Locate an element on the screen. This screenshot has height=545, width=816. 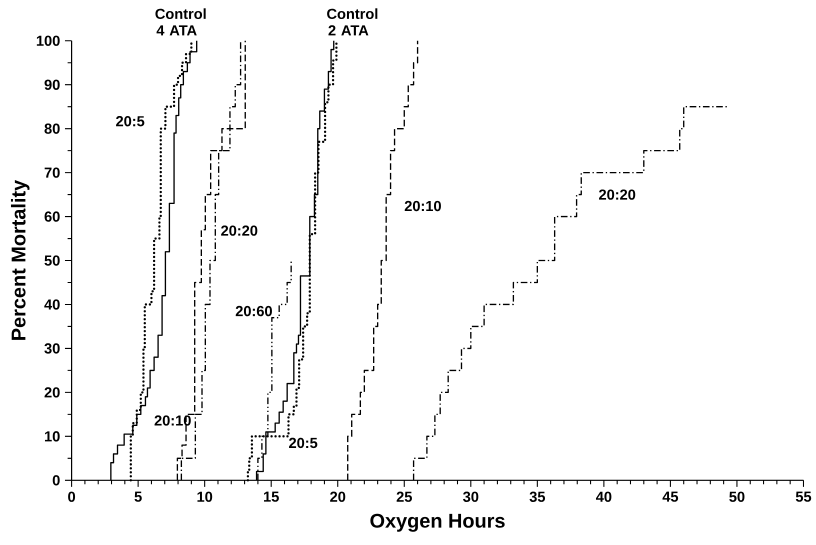
x-tick-label: 55 is located at coordinates (804, 497).